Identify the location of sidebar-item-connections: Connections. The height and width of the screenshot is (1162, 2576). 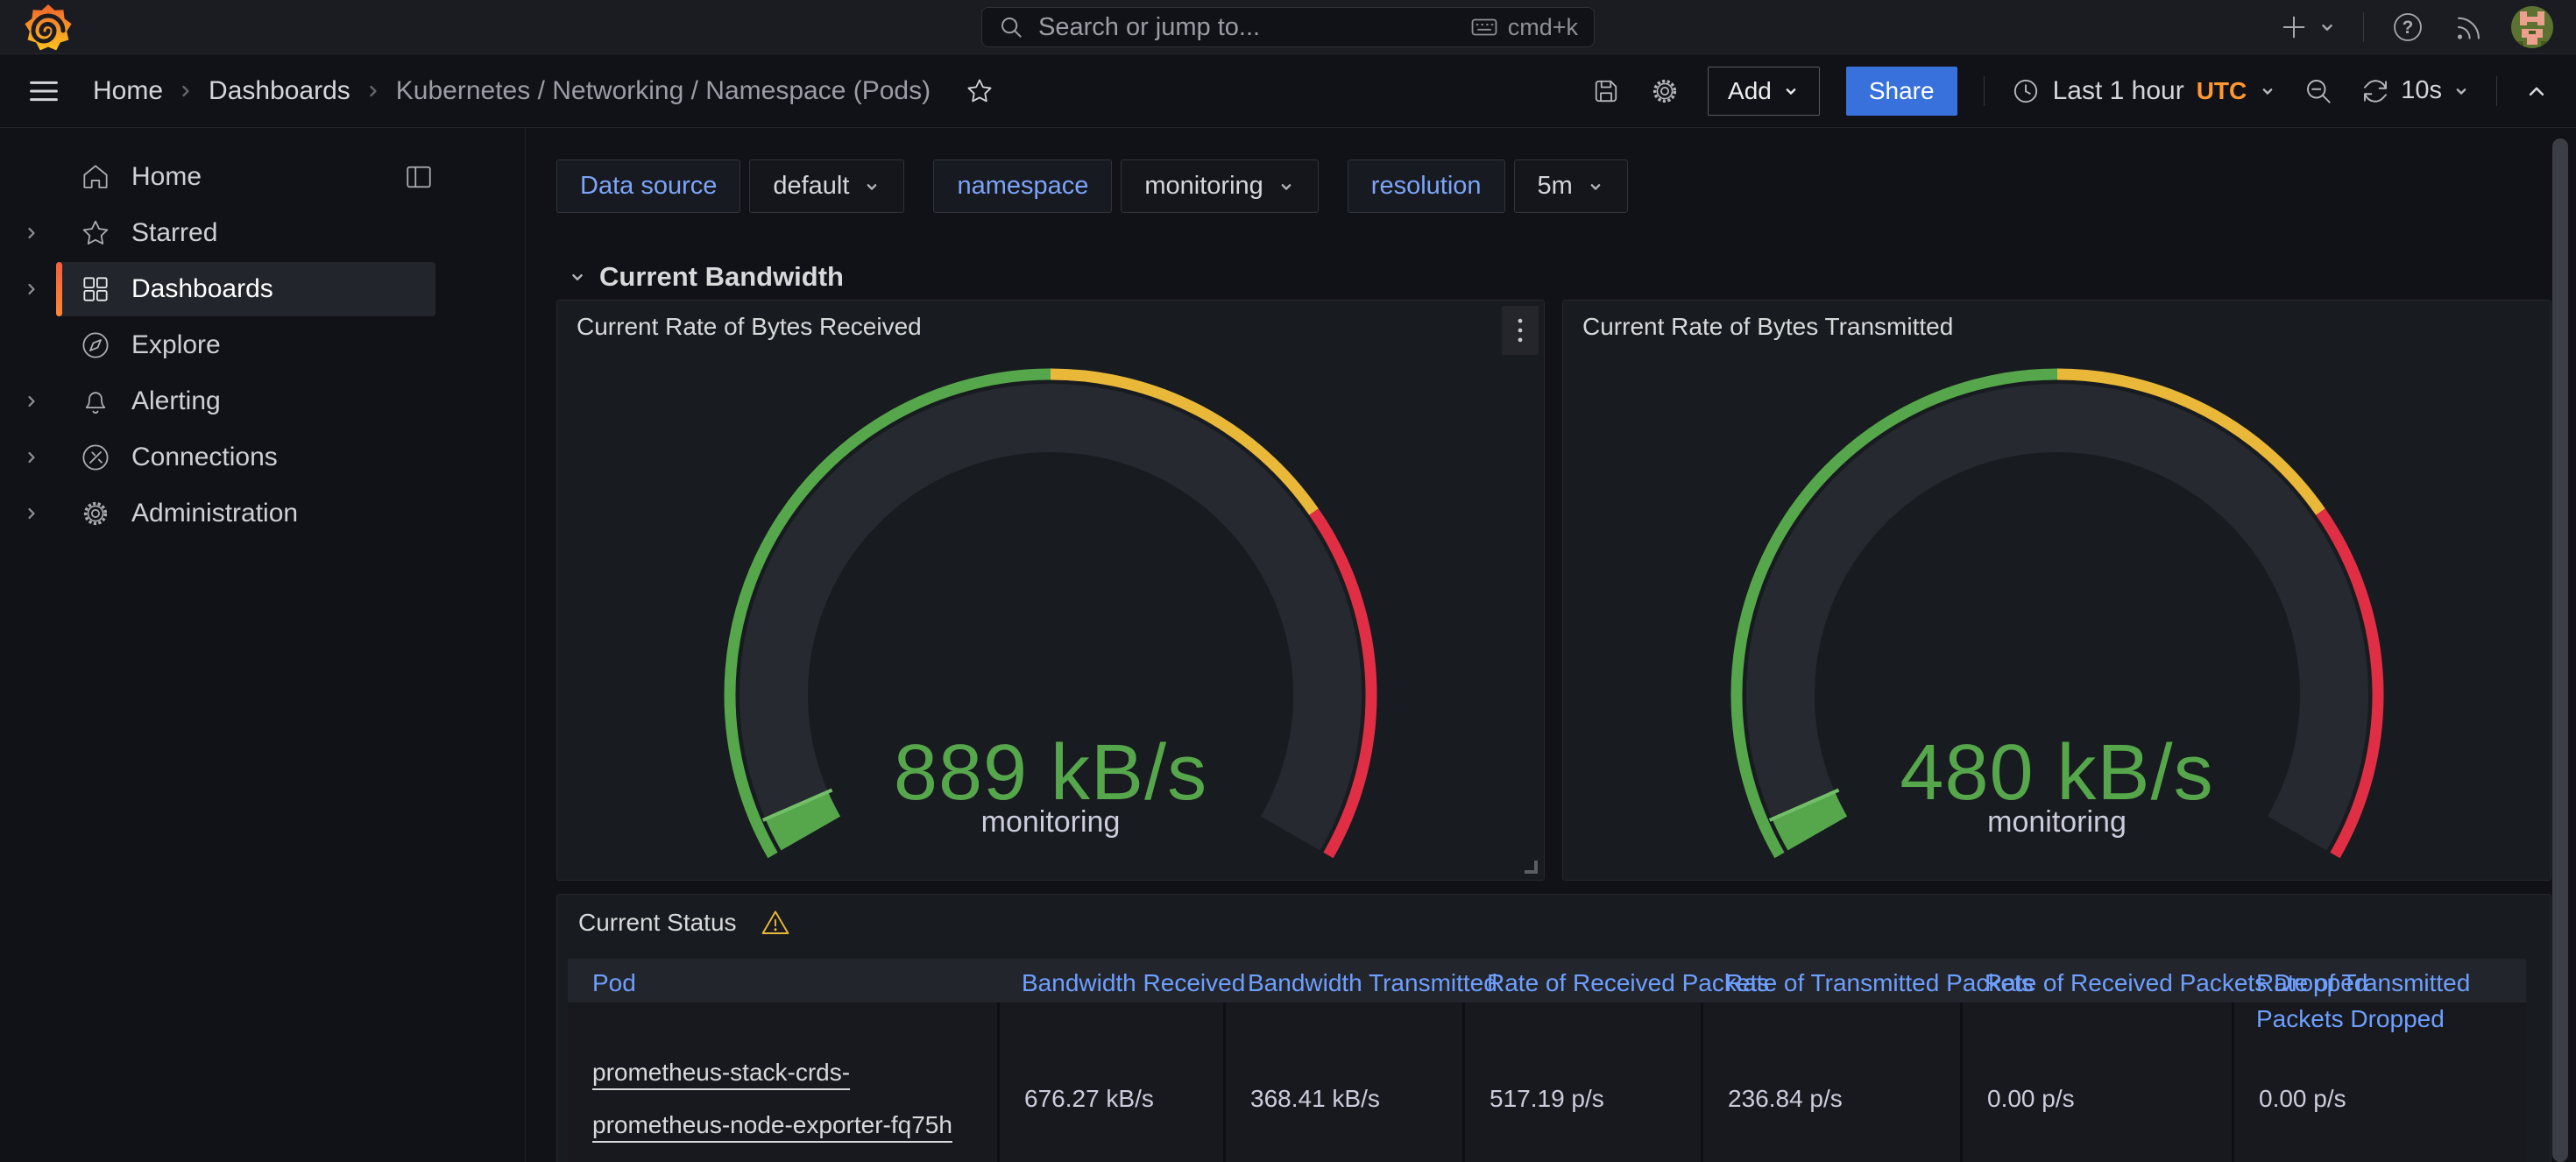
(262, 457).